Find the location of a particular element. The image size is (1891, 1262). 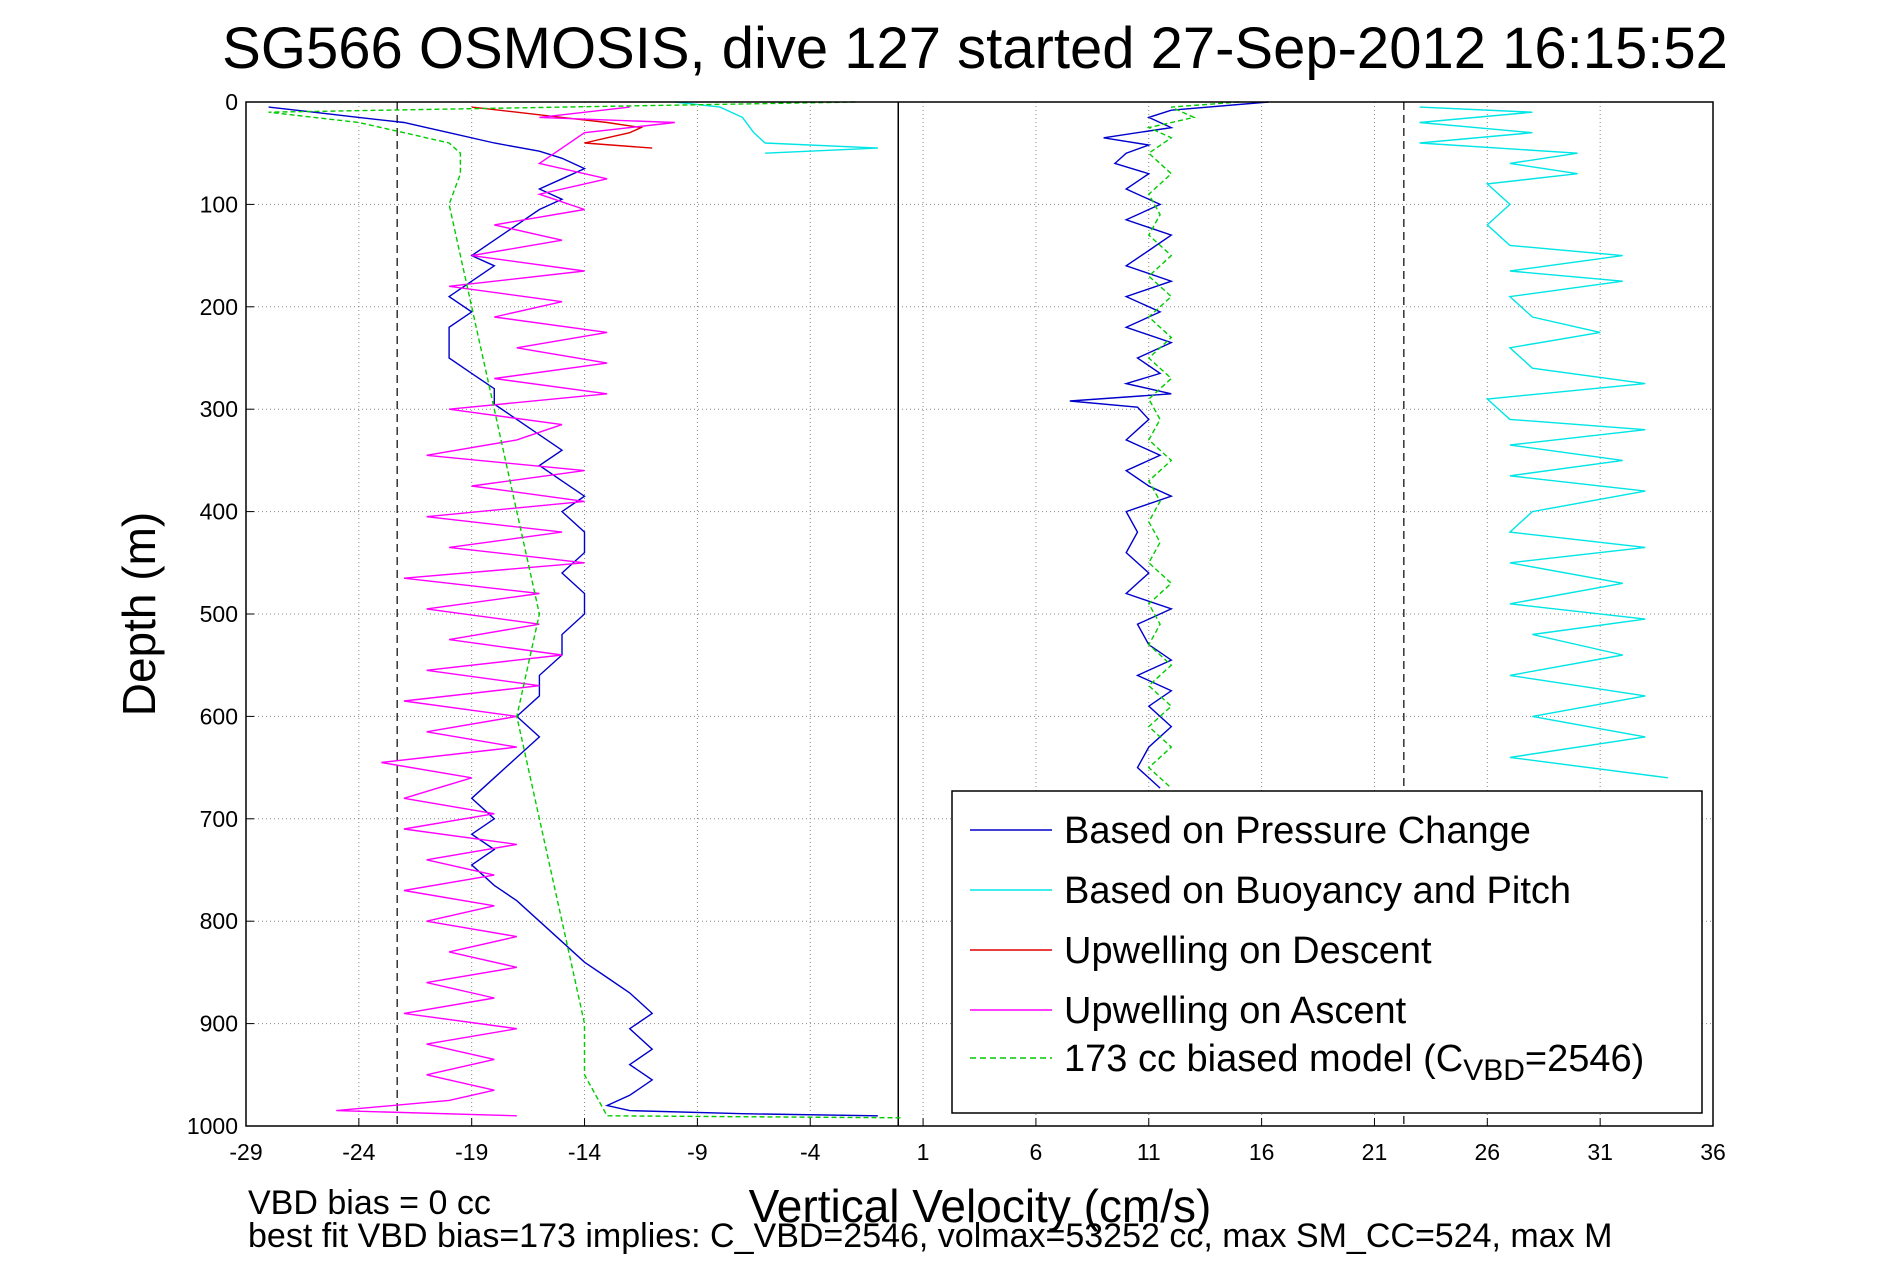

series-3-line-values is located at coordinates (562, 127).